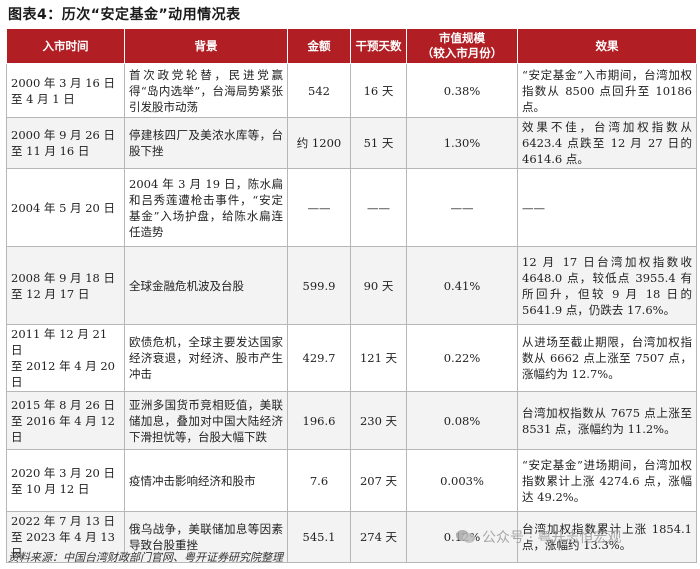 The height and width of the screenshot is (569, 700). What do you see at coordinates (319, 90) in the screenshot?
I see `cell-amount: 542` at bounding box center [319, 90].